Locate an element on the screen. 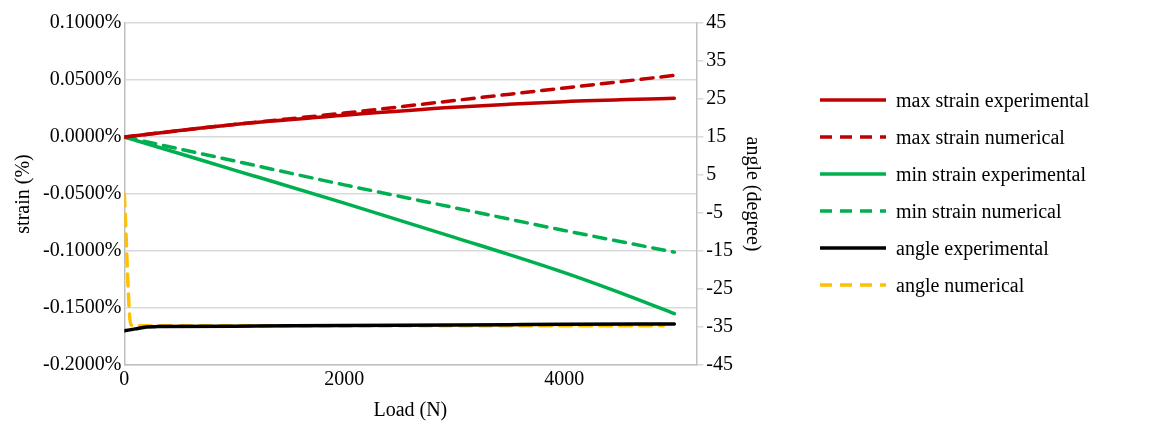  y-tick-label: 0.0000% is located at coordinates (85, 135).